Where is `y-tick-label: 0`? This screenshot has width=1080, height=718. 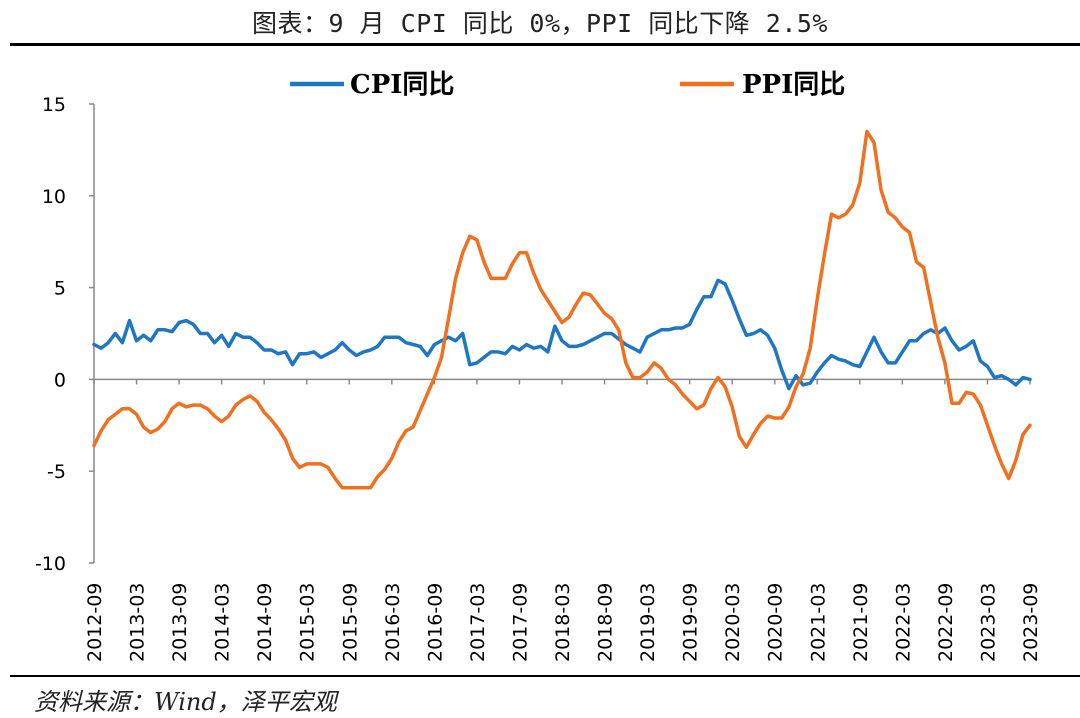 y-tick-label: 0 is located at coordinates (60, 380).